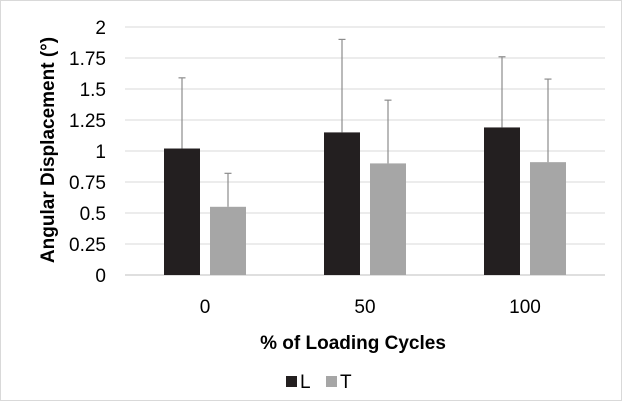  Describe the element at coordinates (205, 307) in the screenshot. I see `x-tick-label: 0` at that location.